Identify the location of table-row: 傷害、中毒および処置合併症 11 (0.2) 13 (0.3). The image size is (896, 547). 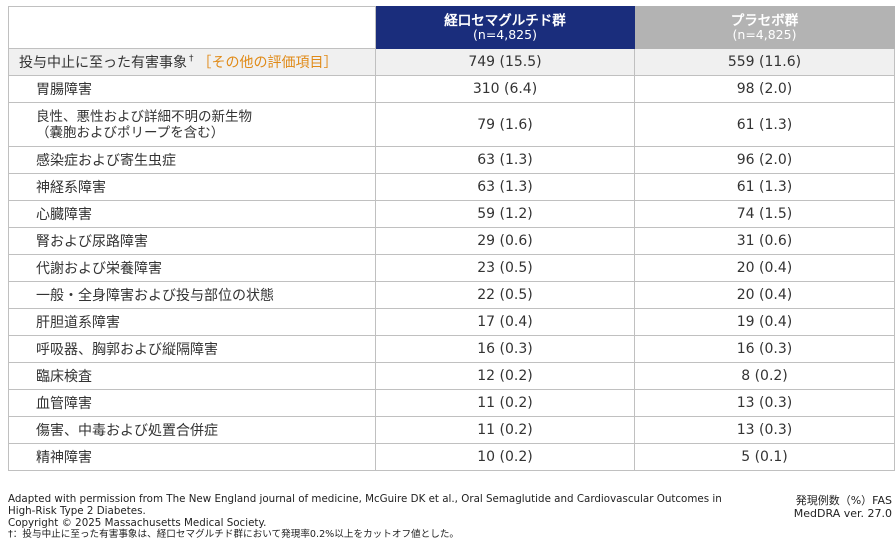
(451, 430).